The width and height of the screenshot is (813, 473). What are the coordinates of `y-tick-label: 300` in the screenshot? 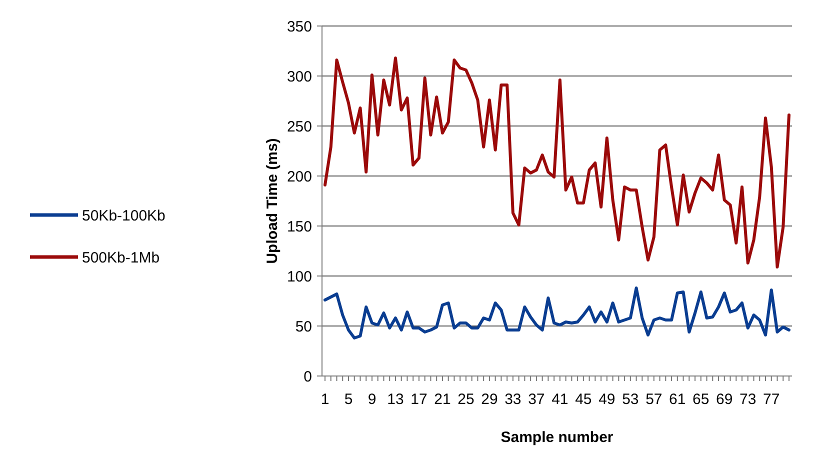 It's located at (299, 77).